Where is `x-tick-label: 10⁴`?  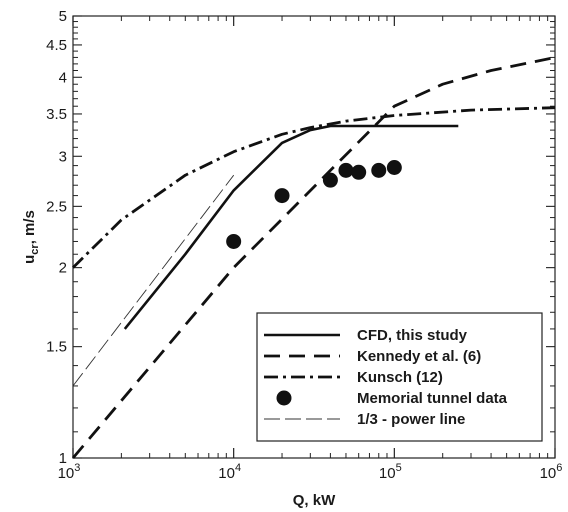 x-tick-label: 10⁴ is located at coordinates (229, 472).